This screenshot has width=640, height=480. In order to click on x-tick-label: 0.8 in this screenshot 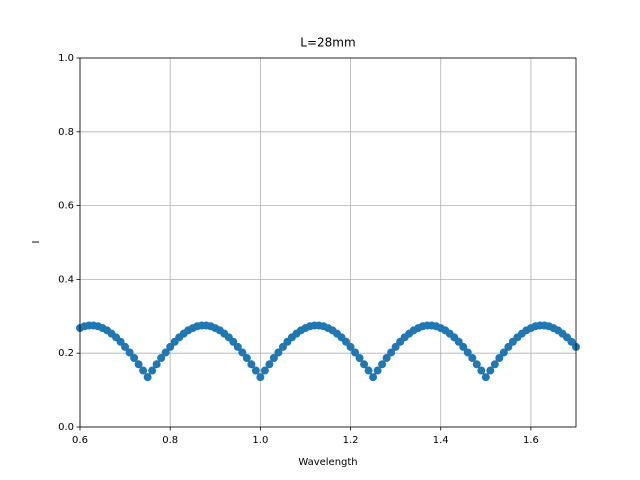, I will do `click(170, 440)`.